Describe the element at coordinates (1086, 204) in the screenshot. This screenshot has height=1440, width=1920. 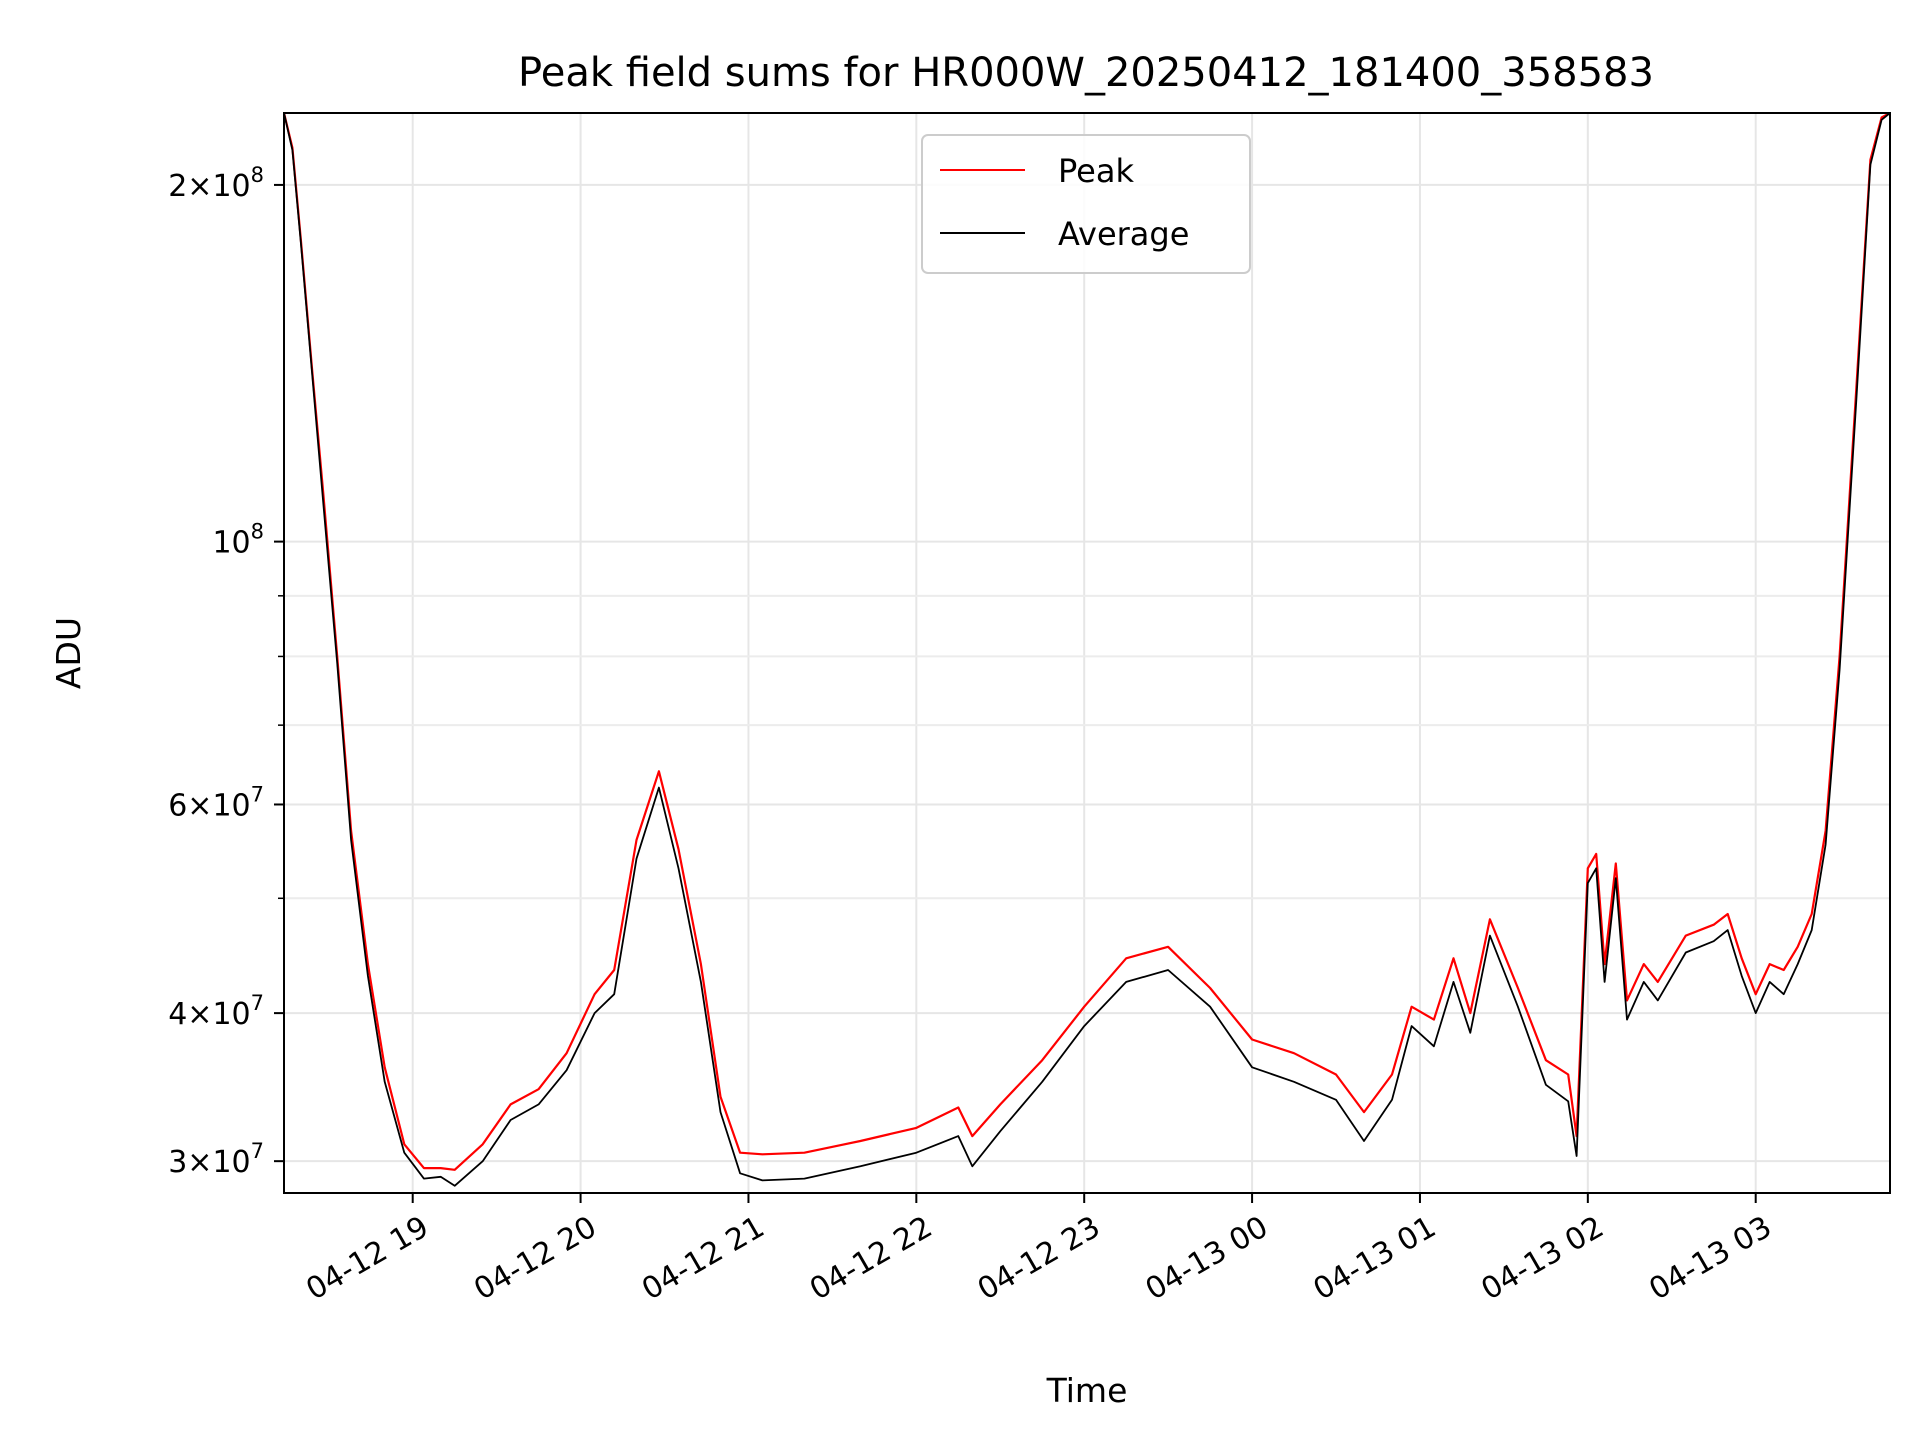
I see `legend: Peak Average` at that location.